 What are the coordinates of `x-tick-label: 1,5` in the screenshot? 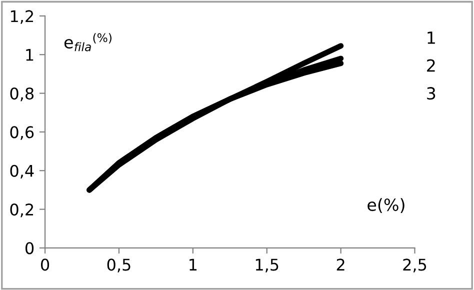 It's located at (267, 265).